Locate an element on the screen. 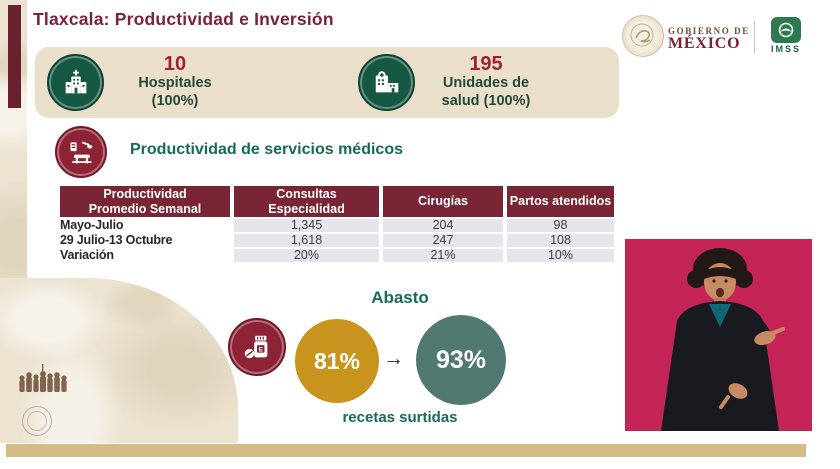 This screenshot has width=840, height=469. column-header-productividad: Productividad Promedio Semanal is located at coordinates (145, 201).